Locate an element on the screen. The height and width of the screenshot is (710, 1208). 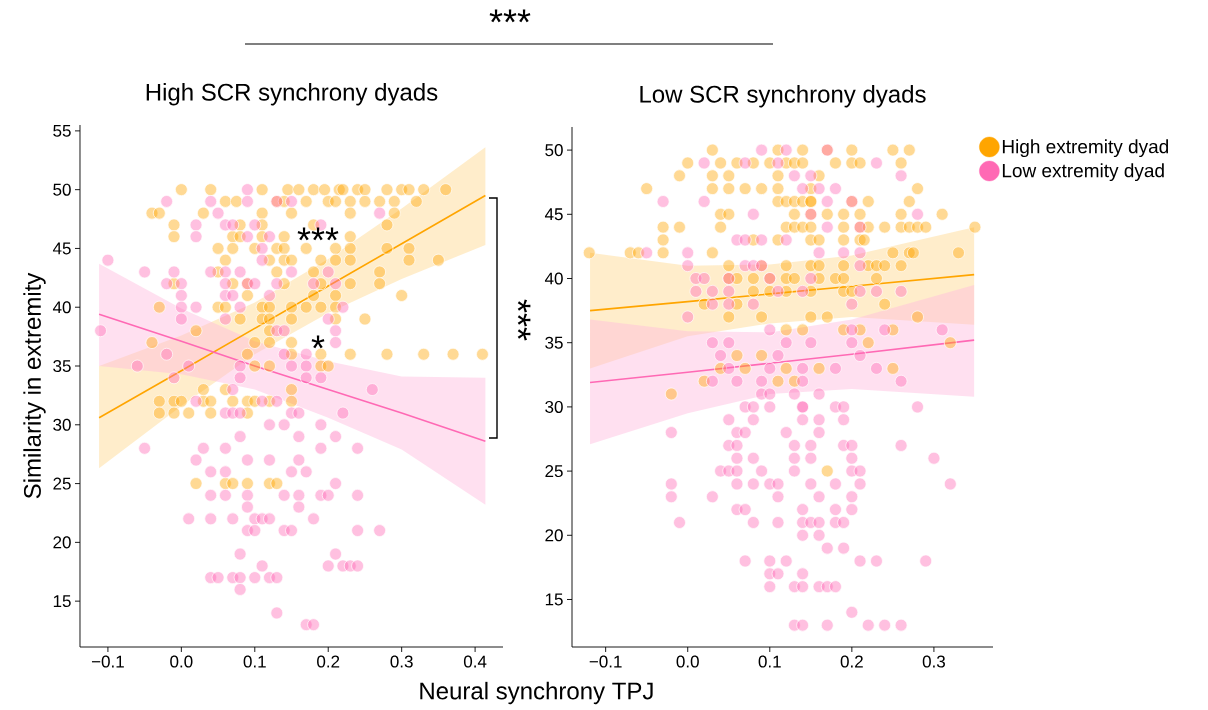
chart-title: High SCR synchrony dyads is located at coordinates (292, 94).